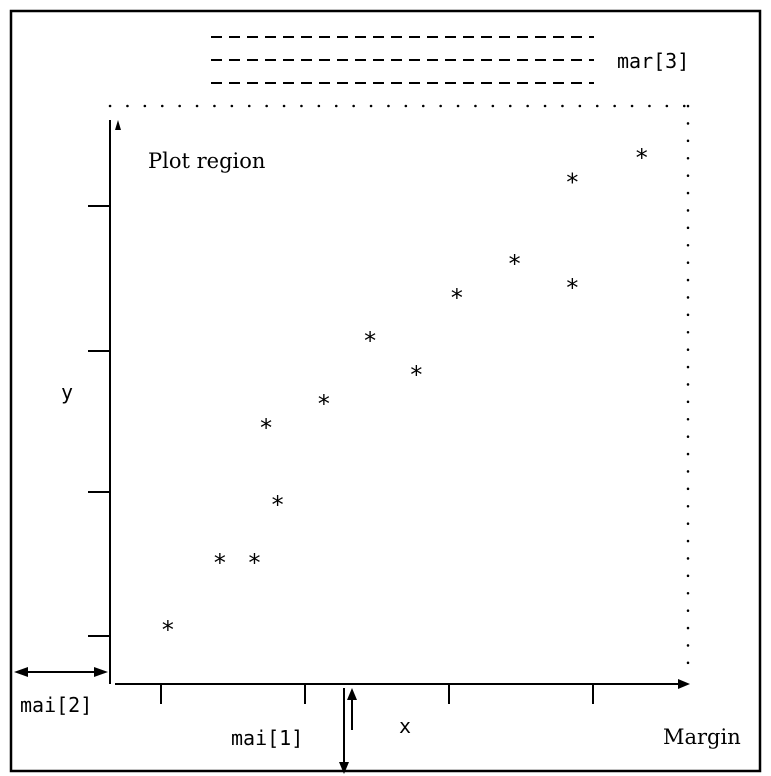 The width and height of the screenshot is (771, 776). Describe the element at coordinates (56, 705) in the screenshot. I see `mai2-label: mai[2]` at that location.